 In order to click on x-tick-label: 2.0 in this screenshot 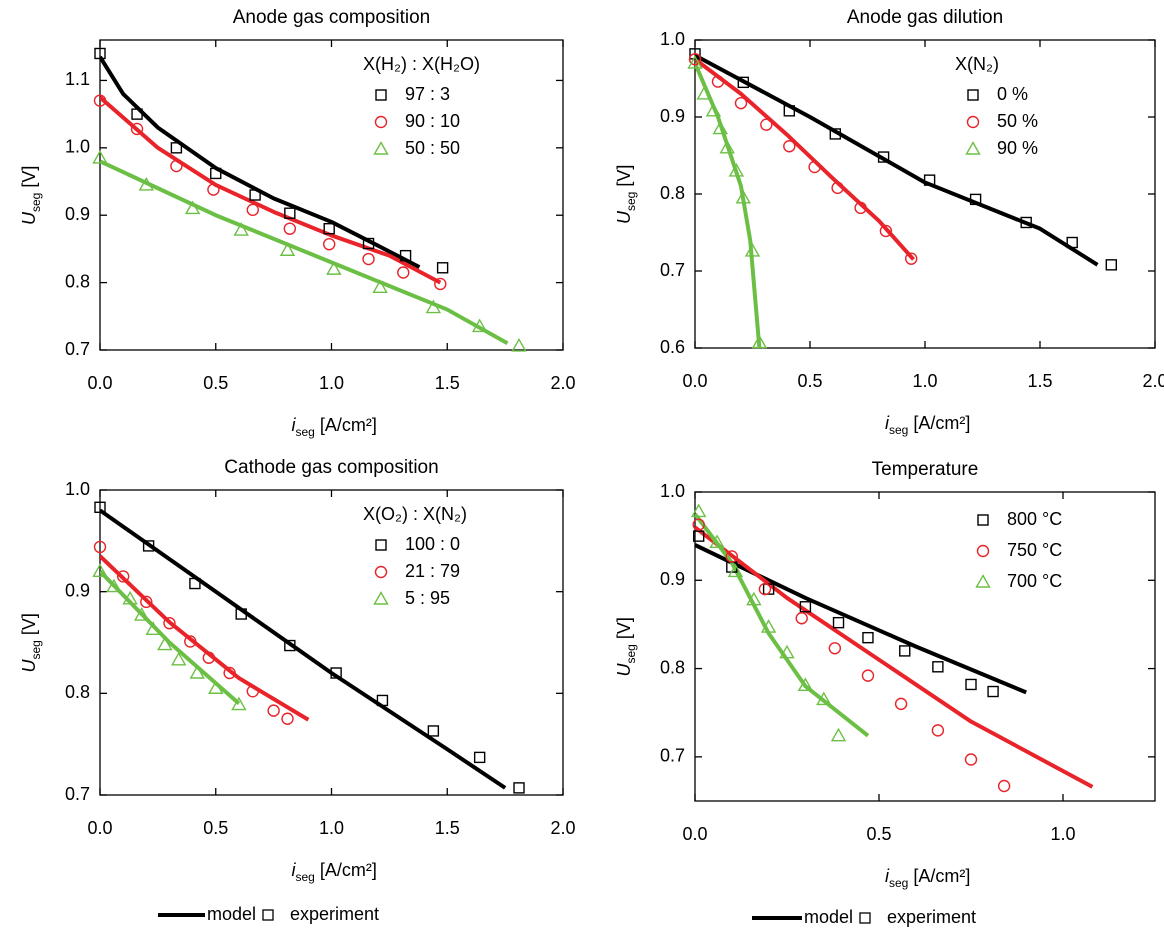, I will do `click(1153, 381)`.